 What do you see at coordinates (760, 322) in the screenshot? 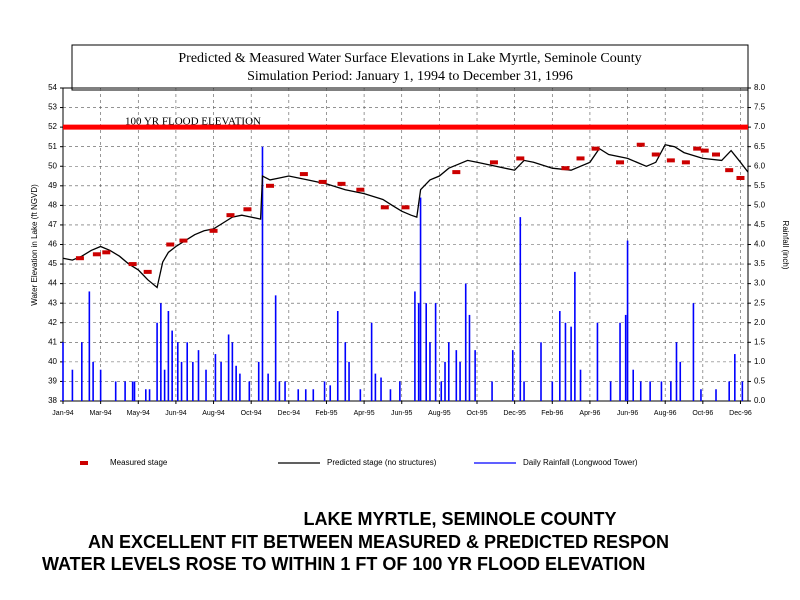
I see `y2-tick-label: 2.0` at bounding box center [760, 322].